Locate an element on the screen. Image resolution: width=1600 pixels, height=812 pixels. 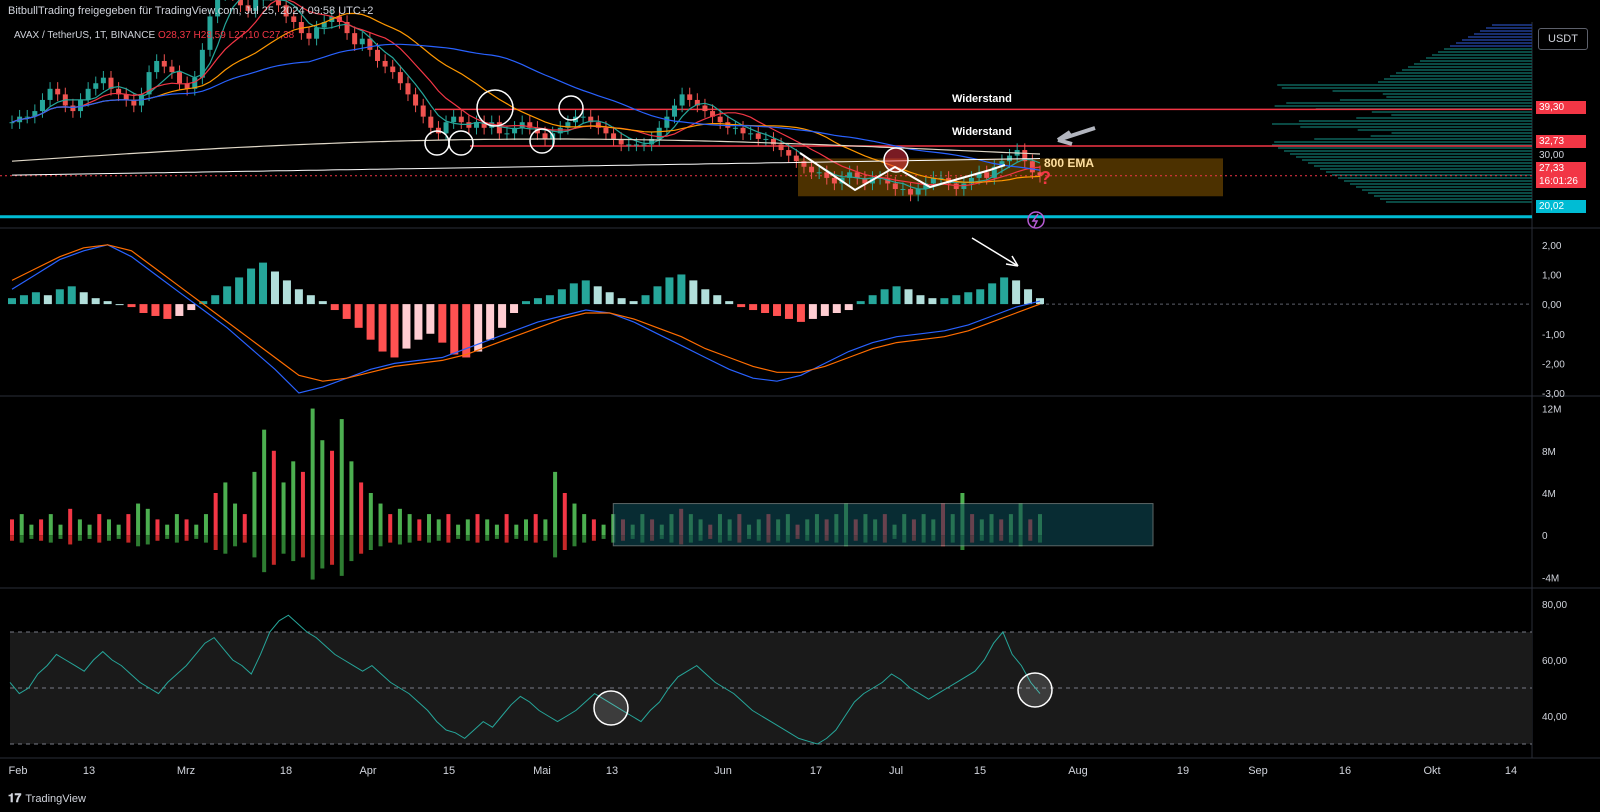
volume-tick-label: -4M is located at coordinates (1550, 578).